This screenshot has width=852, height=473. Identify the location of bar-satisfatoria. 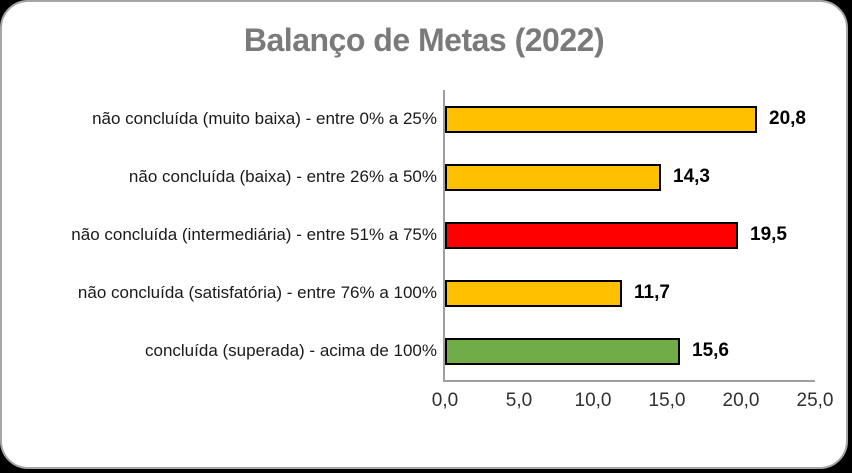
(533, 293).